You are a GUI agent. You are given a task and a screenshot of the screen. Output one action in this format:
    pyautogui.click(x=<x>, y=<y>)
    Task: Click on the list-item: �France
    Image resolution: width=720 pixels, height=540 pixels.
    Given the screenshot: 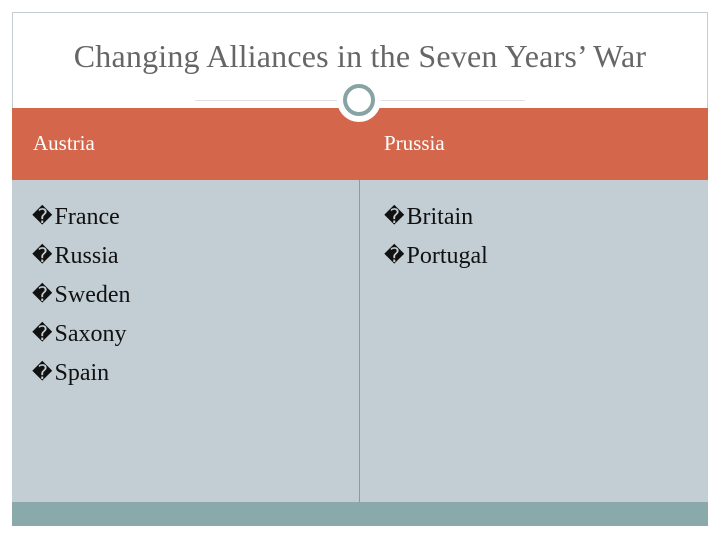 What is the action you would take?
    pyautogui.click(x=81, y=217)
    